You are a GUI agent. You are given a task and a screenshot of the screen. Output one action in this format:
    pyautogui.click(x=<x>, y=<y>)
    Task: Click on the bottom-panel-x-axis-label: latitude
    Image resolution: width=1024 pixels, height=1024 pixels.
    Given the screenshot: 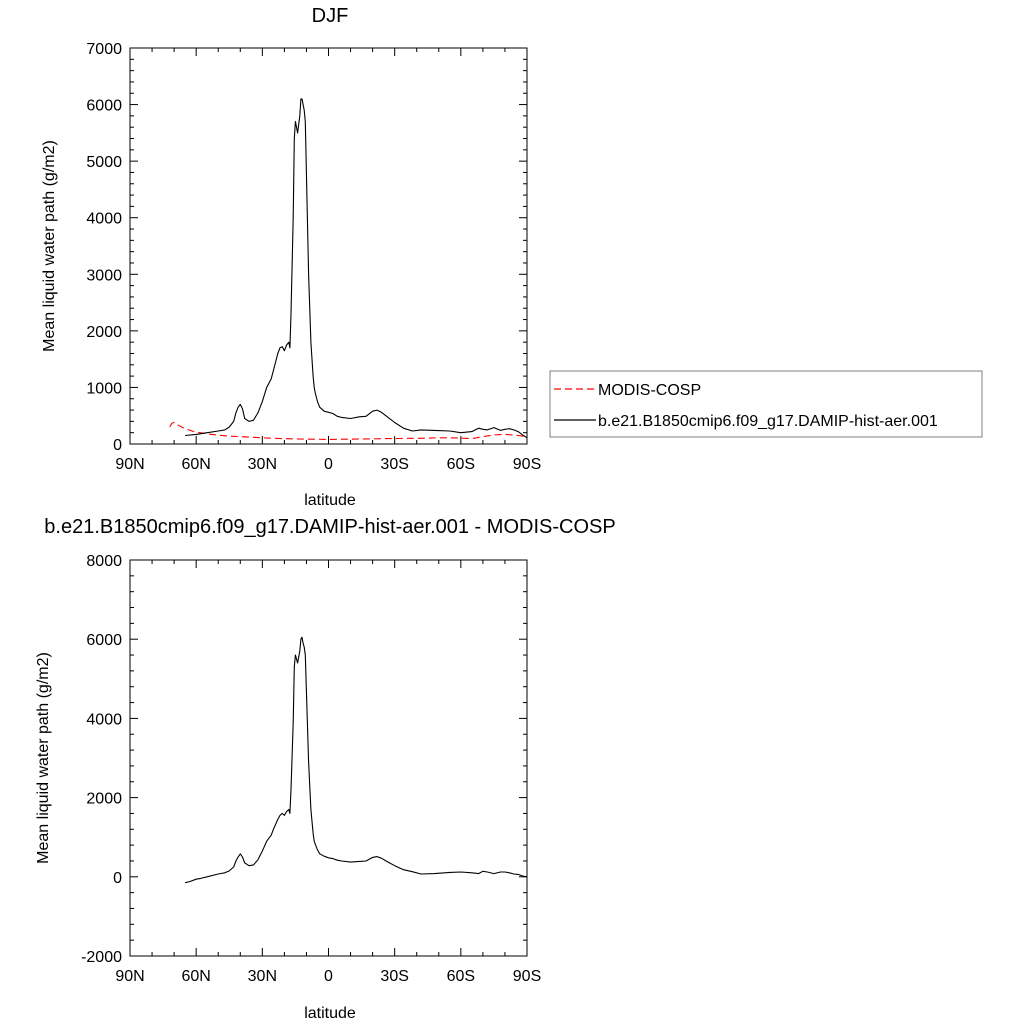 What is the action you would take?
    pyautogui.click(x=330, y=1013)
    